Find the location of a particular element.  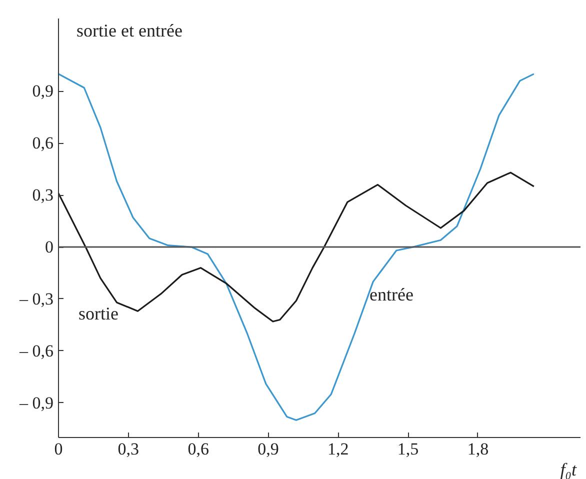

annotation: sortie is located at coordinates (98, 314).